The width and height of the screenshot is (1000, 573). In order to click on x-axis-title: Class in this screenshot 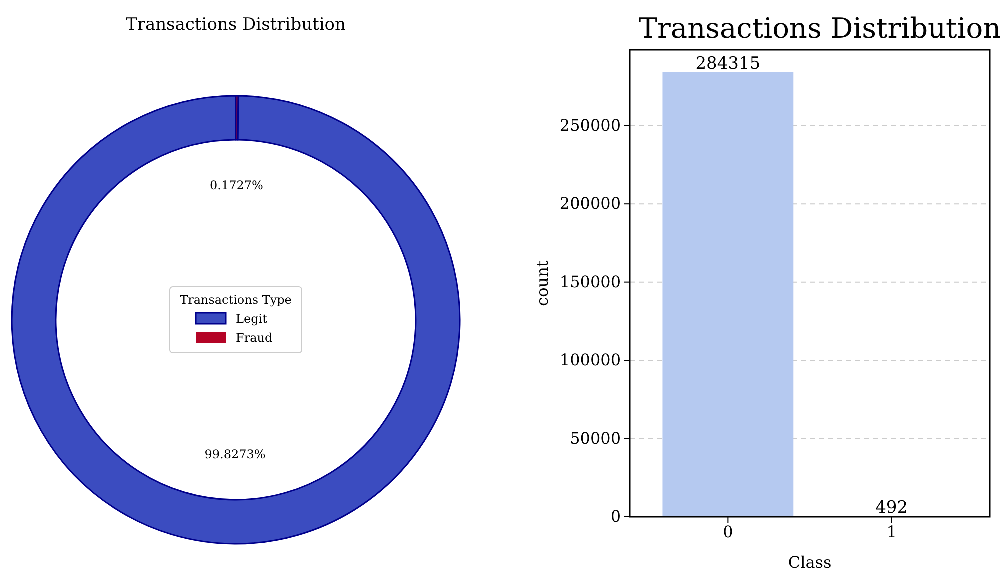, I will do `click(810, 562)`.